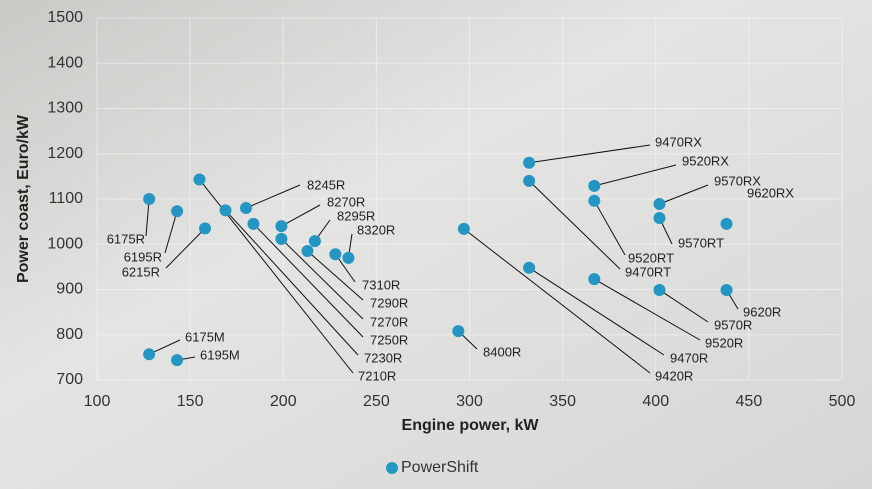 The image size is (872, 489). What do you see at coordinates (65, 243) in the screenshot?
I see `y-tick-label: 1000` at bounding box center [65, 243].